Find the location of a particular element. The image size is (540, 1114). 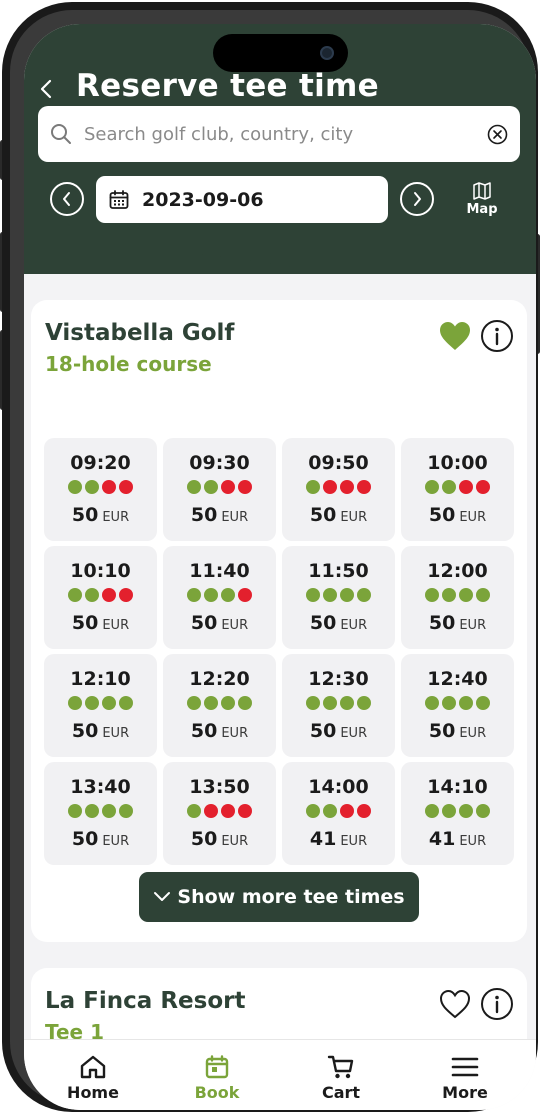

tee-time: 12:00 is located at coordinates (457, 571).